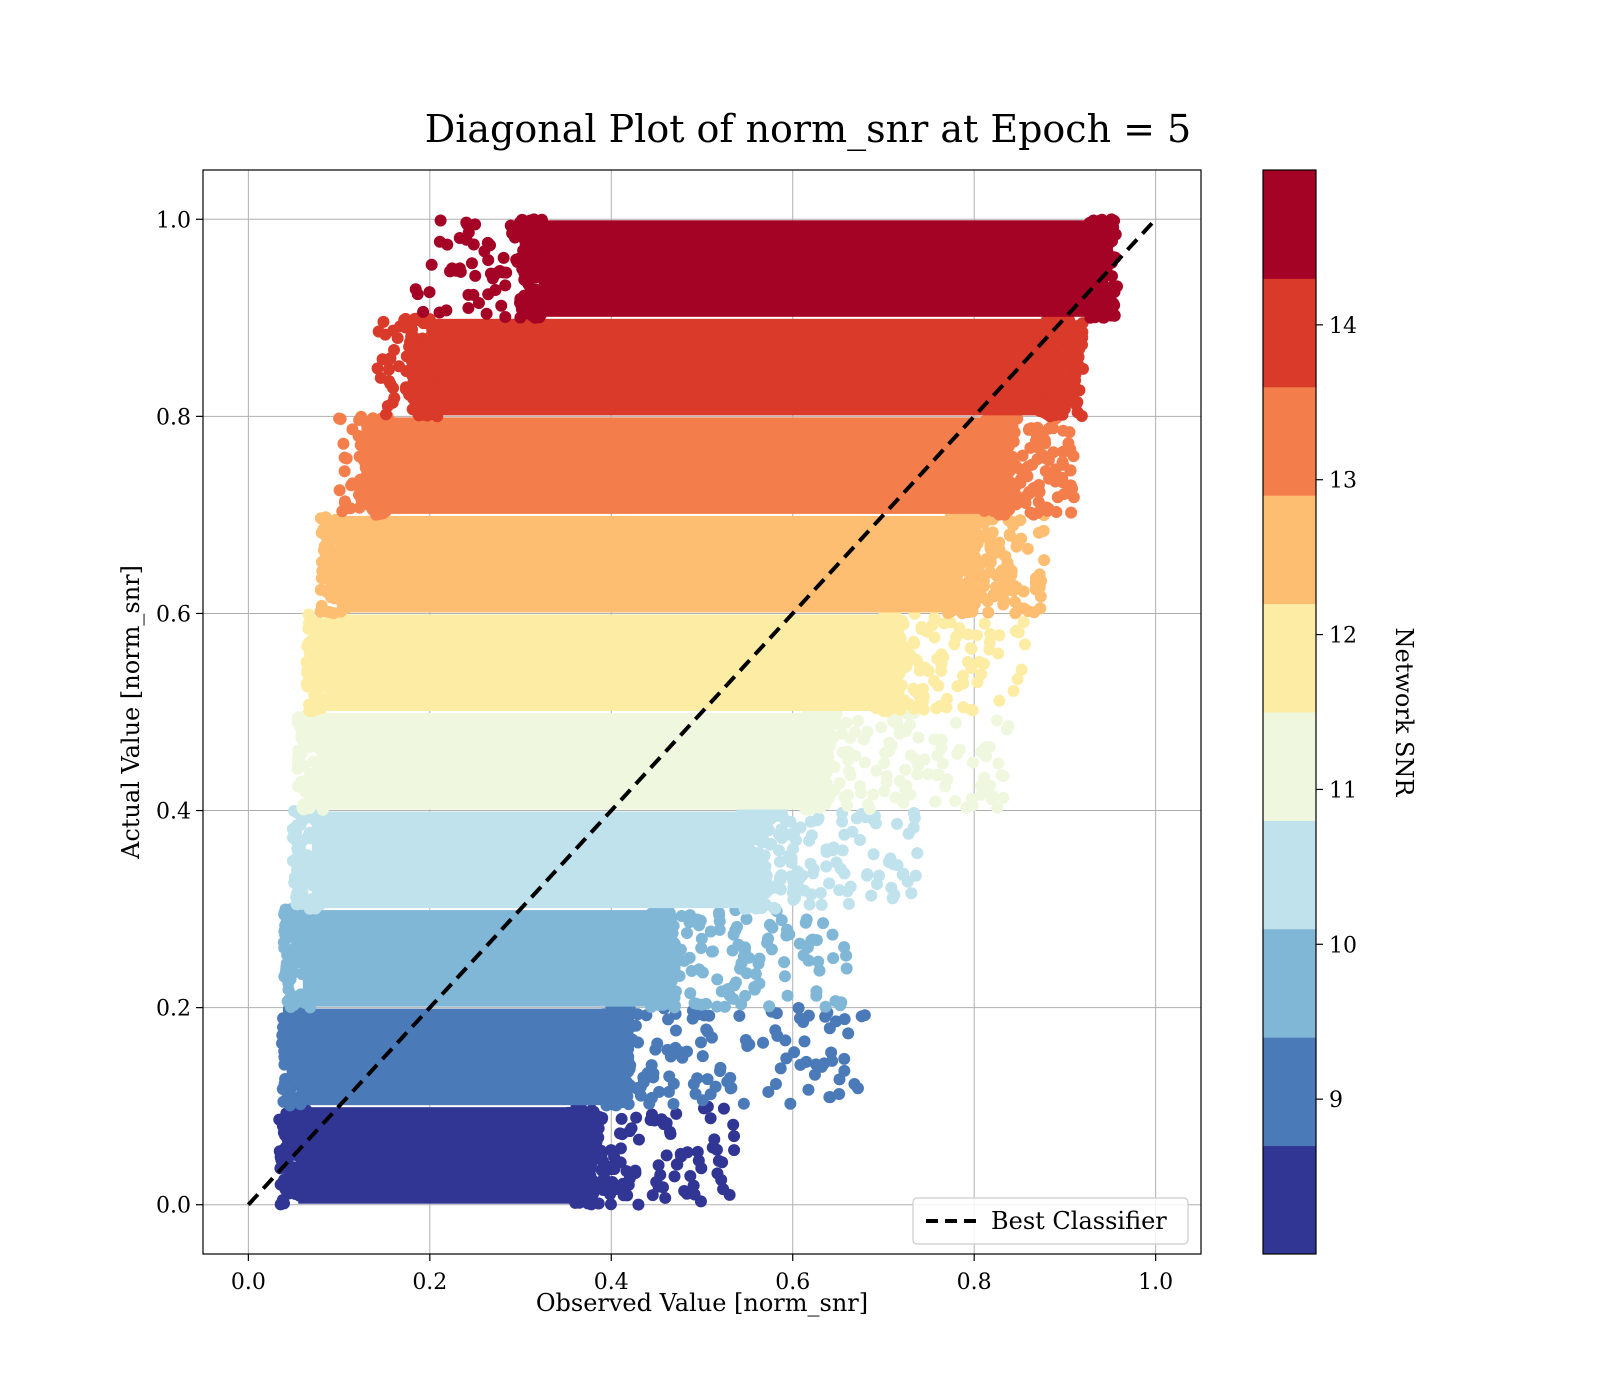  What do you see at coordinates (1289, 766) in the screenshot?
I see `colorbar-segment` at bounding box center [1289, 766].